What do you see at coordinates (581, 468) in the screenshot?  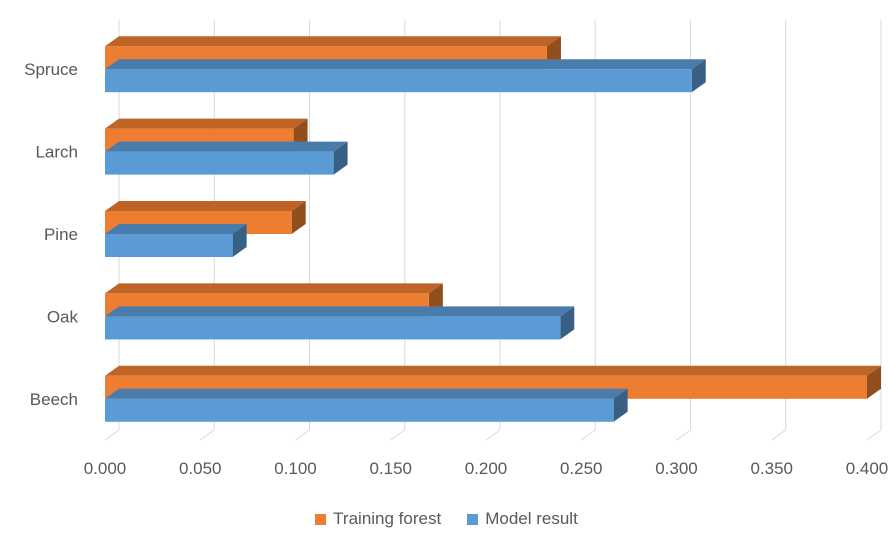 I see `x-tick-label-5: 0.250` at bounding box center [581, 468].